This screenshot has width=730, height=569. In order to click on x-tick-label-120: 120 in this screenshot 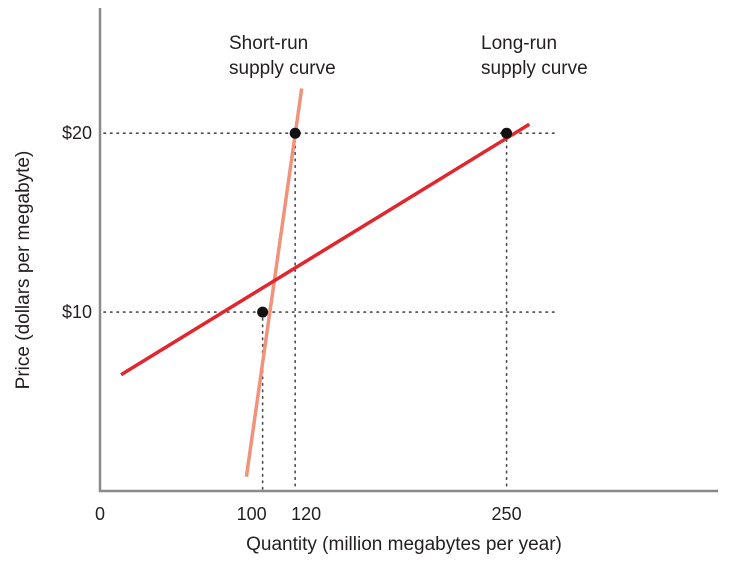, I will do `click(306, 514)`.